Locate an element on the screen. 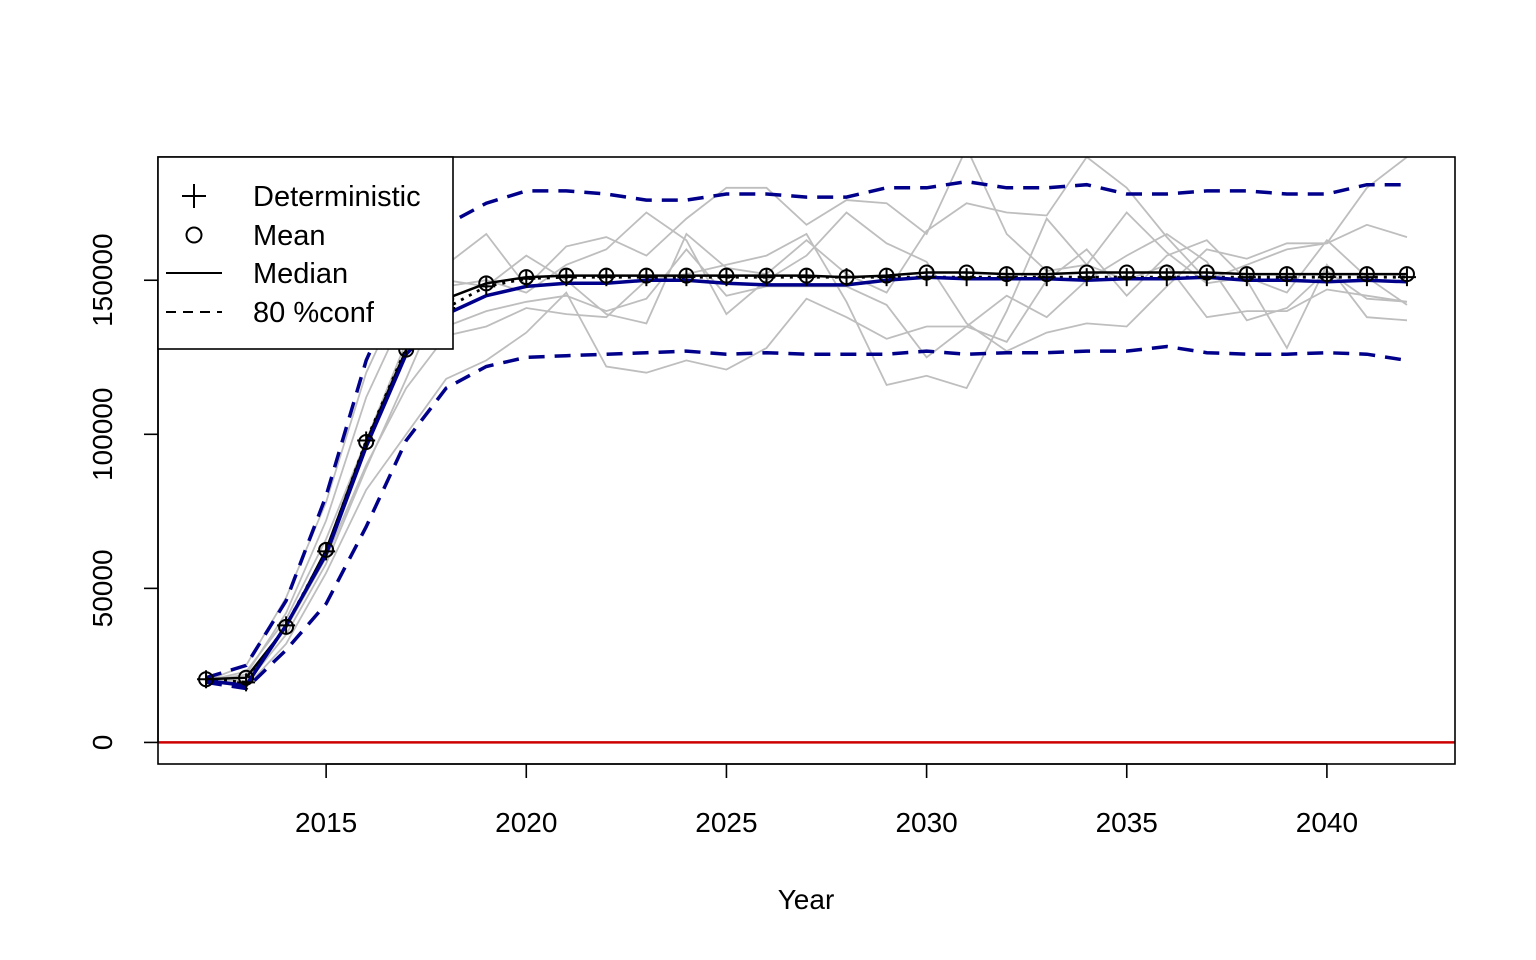 Image resolution: width=1536 pixels, height=960 pixels. y-tick-label: 0 is located at coordinates (102, 743).